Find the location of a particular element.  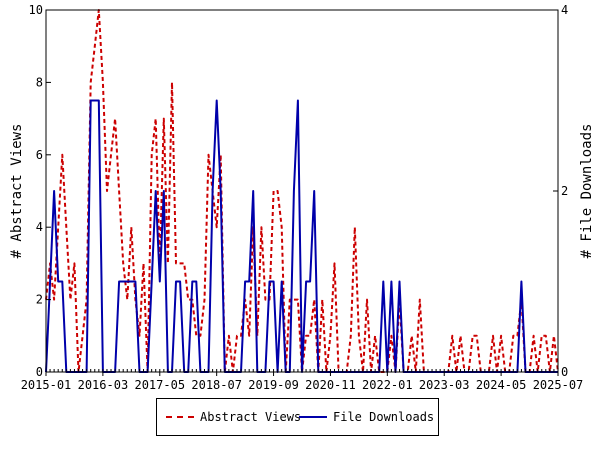

x-tick-label: 2025-07 is located at coordinates (558, 385).